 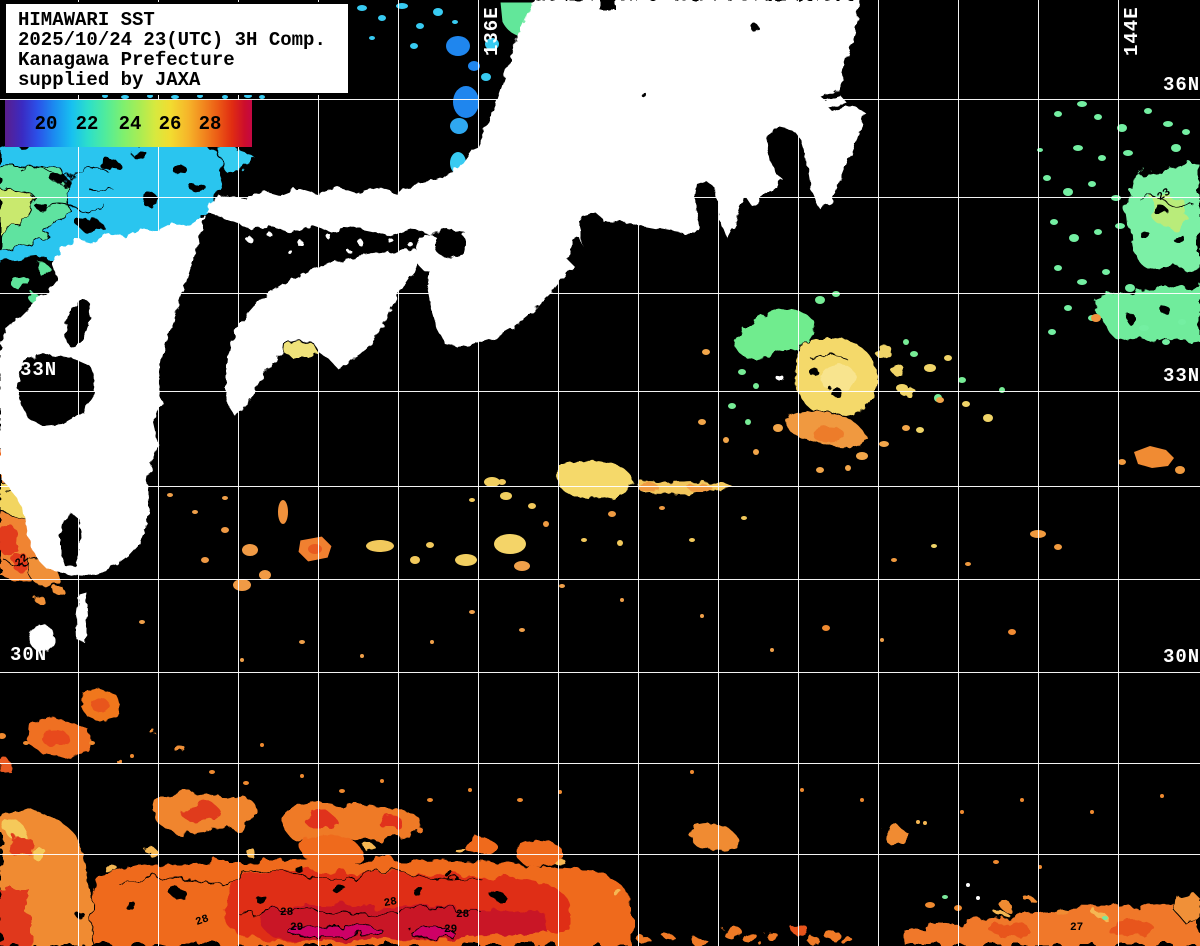 What do you see at coordinates (836, 94) in the screenshot?
I see `kasumigaura` at bounding box center [836, 94].